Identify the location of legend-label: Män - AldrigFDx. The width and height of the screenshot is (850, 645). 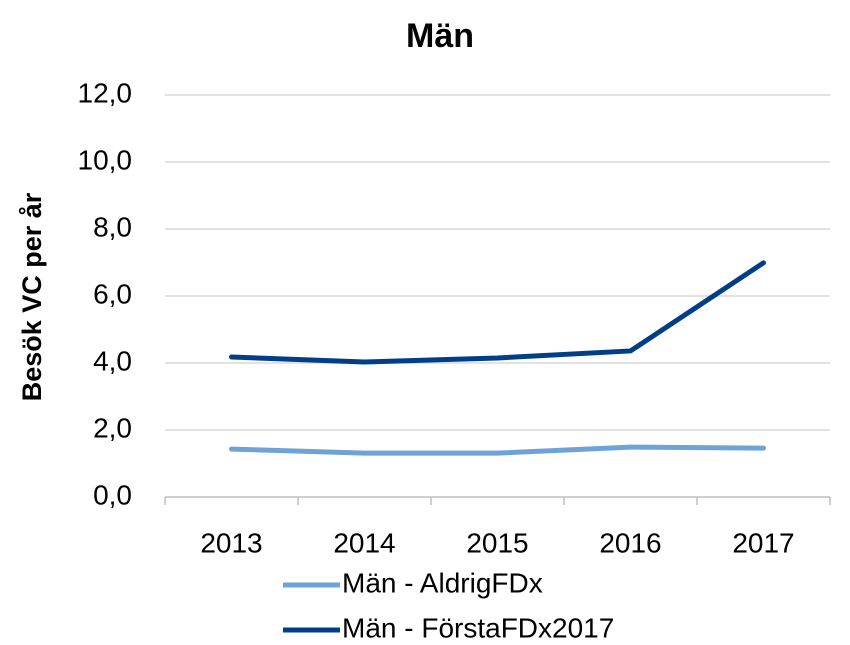
(442, 582).